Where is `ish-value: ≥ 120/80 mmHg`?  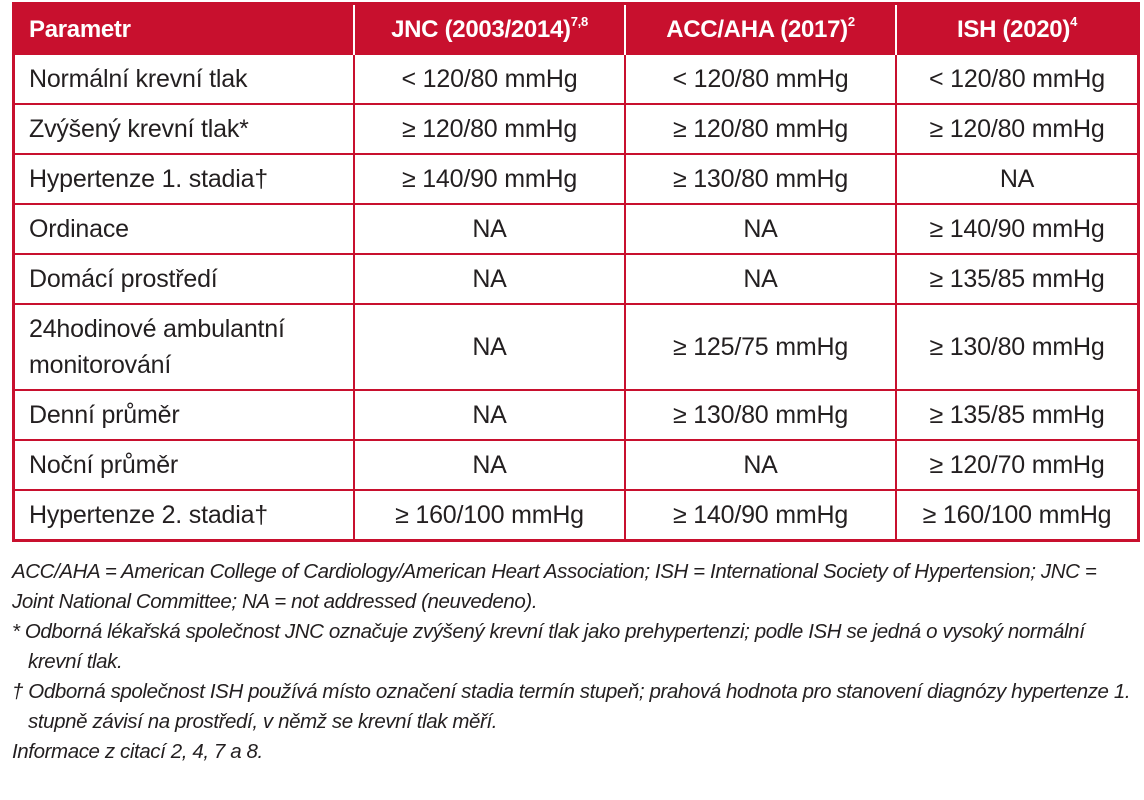 ish-value: ≥ 120/80 mmHg is located at coordinates (1016, 128).